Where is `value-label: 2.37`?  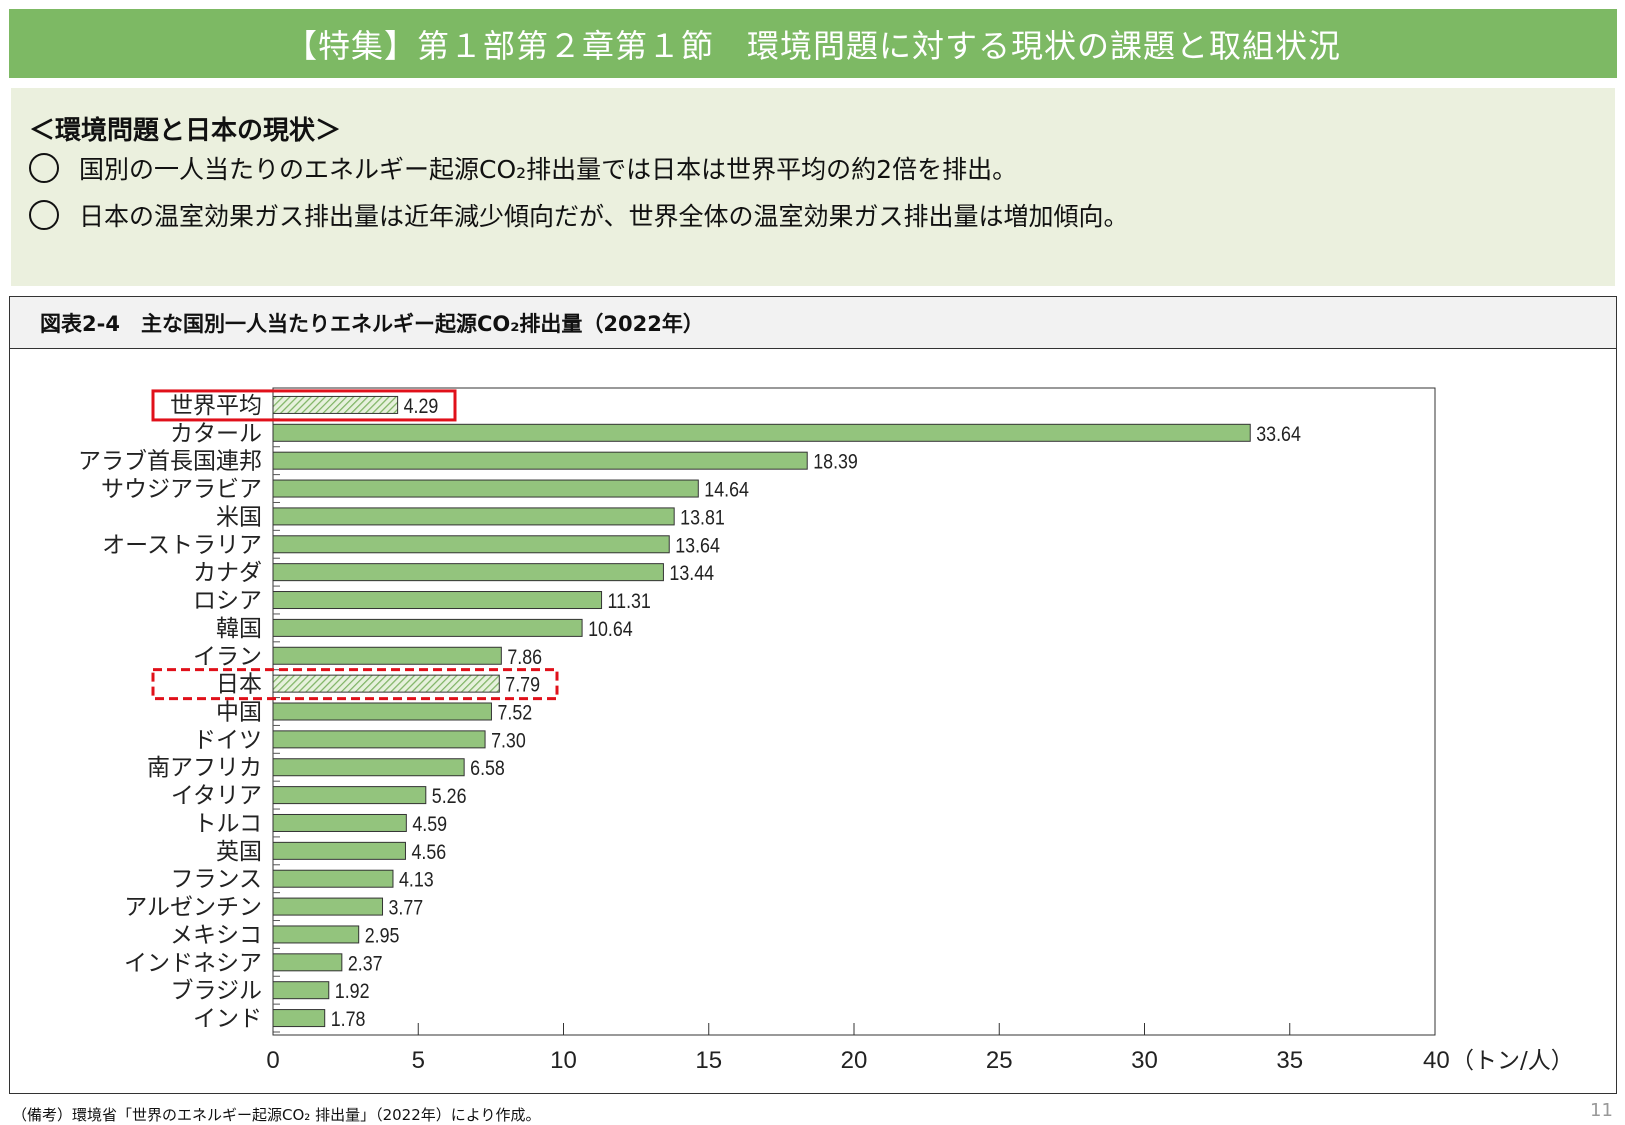 value-label: 2.37 is located at coordinates (365, 964).